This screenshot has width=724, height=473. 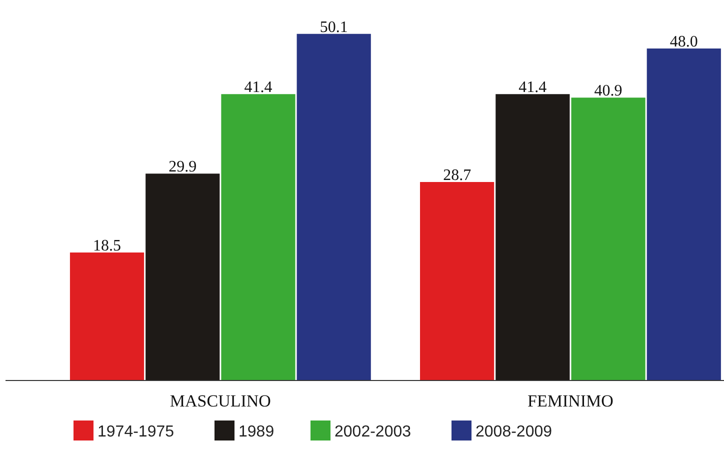 What do you see at coordinates (107, 246) in the screenshot?
I see `data-label: 18.5` at bounding box center [107, 246].